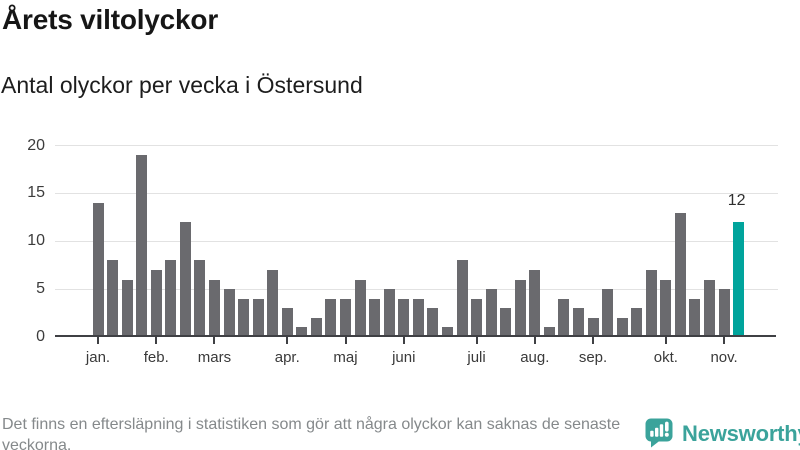 The width and height of the screenshot is (800, 450). I want to click on y-axis-label-0: 0, so click(40, 336).